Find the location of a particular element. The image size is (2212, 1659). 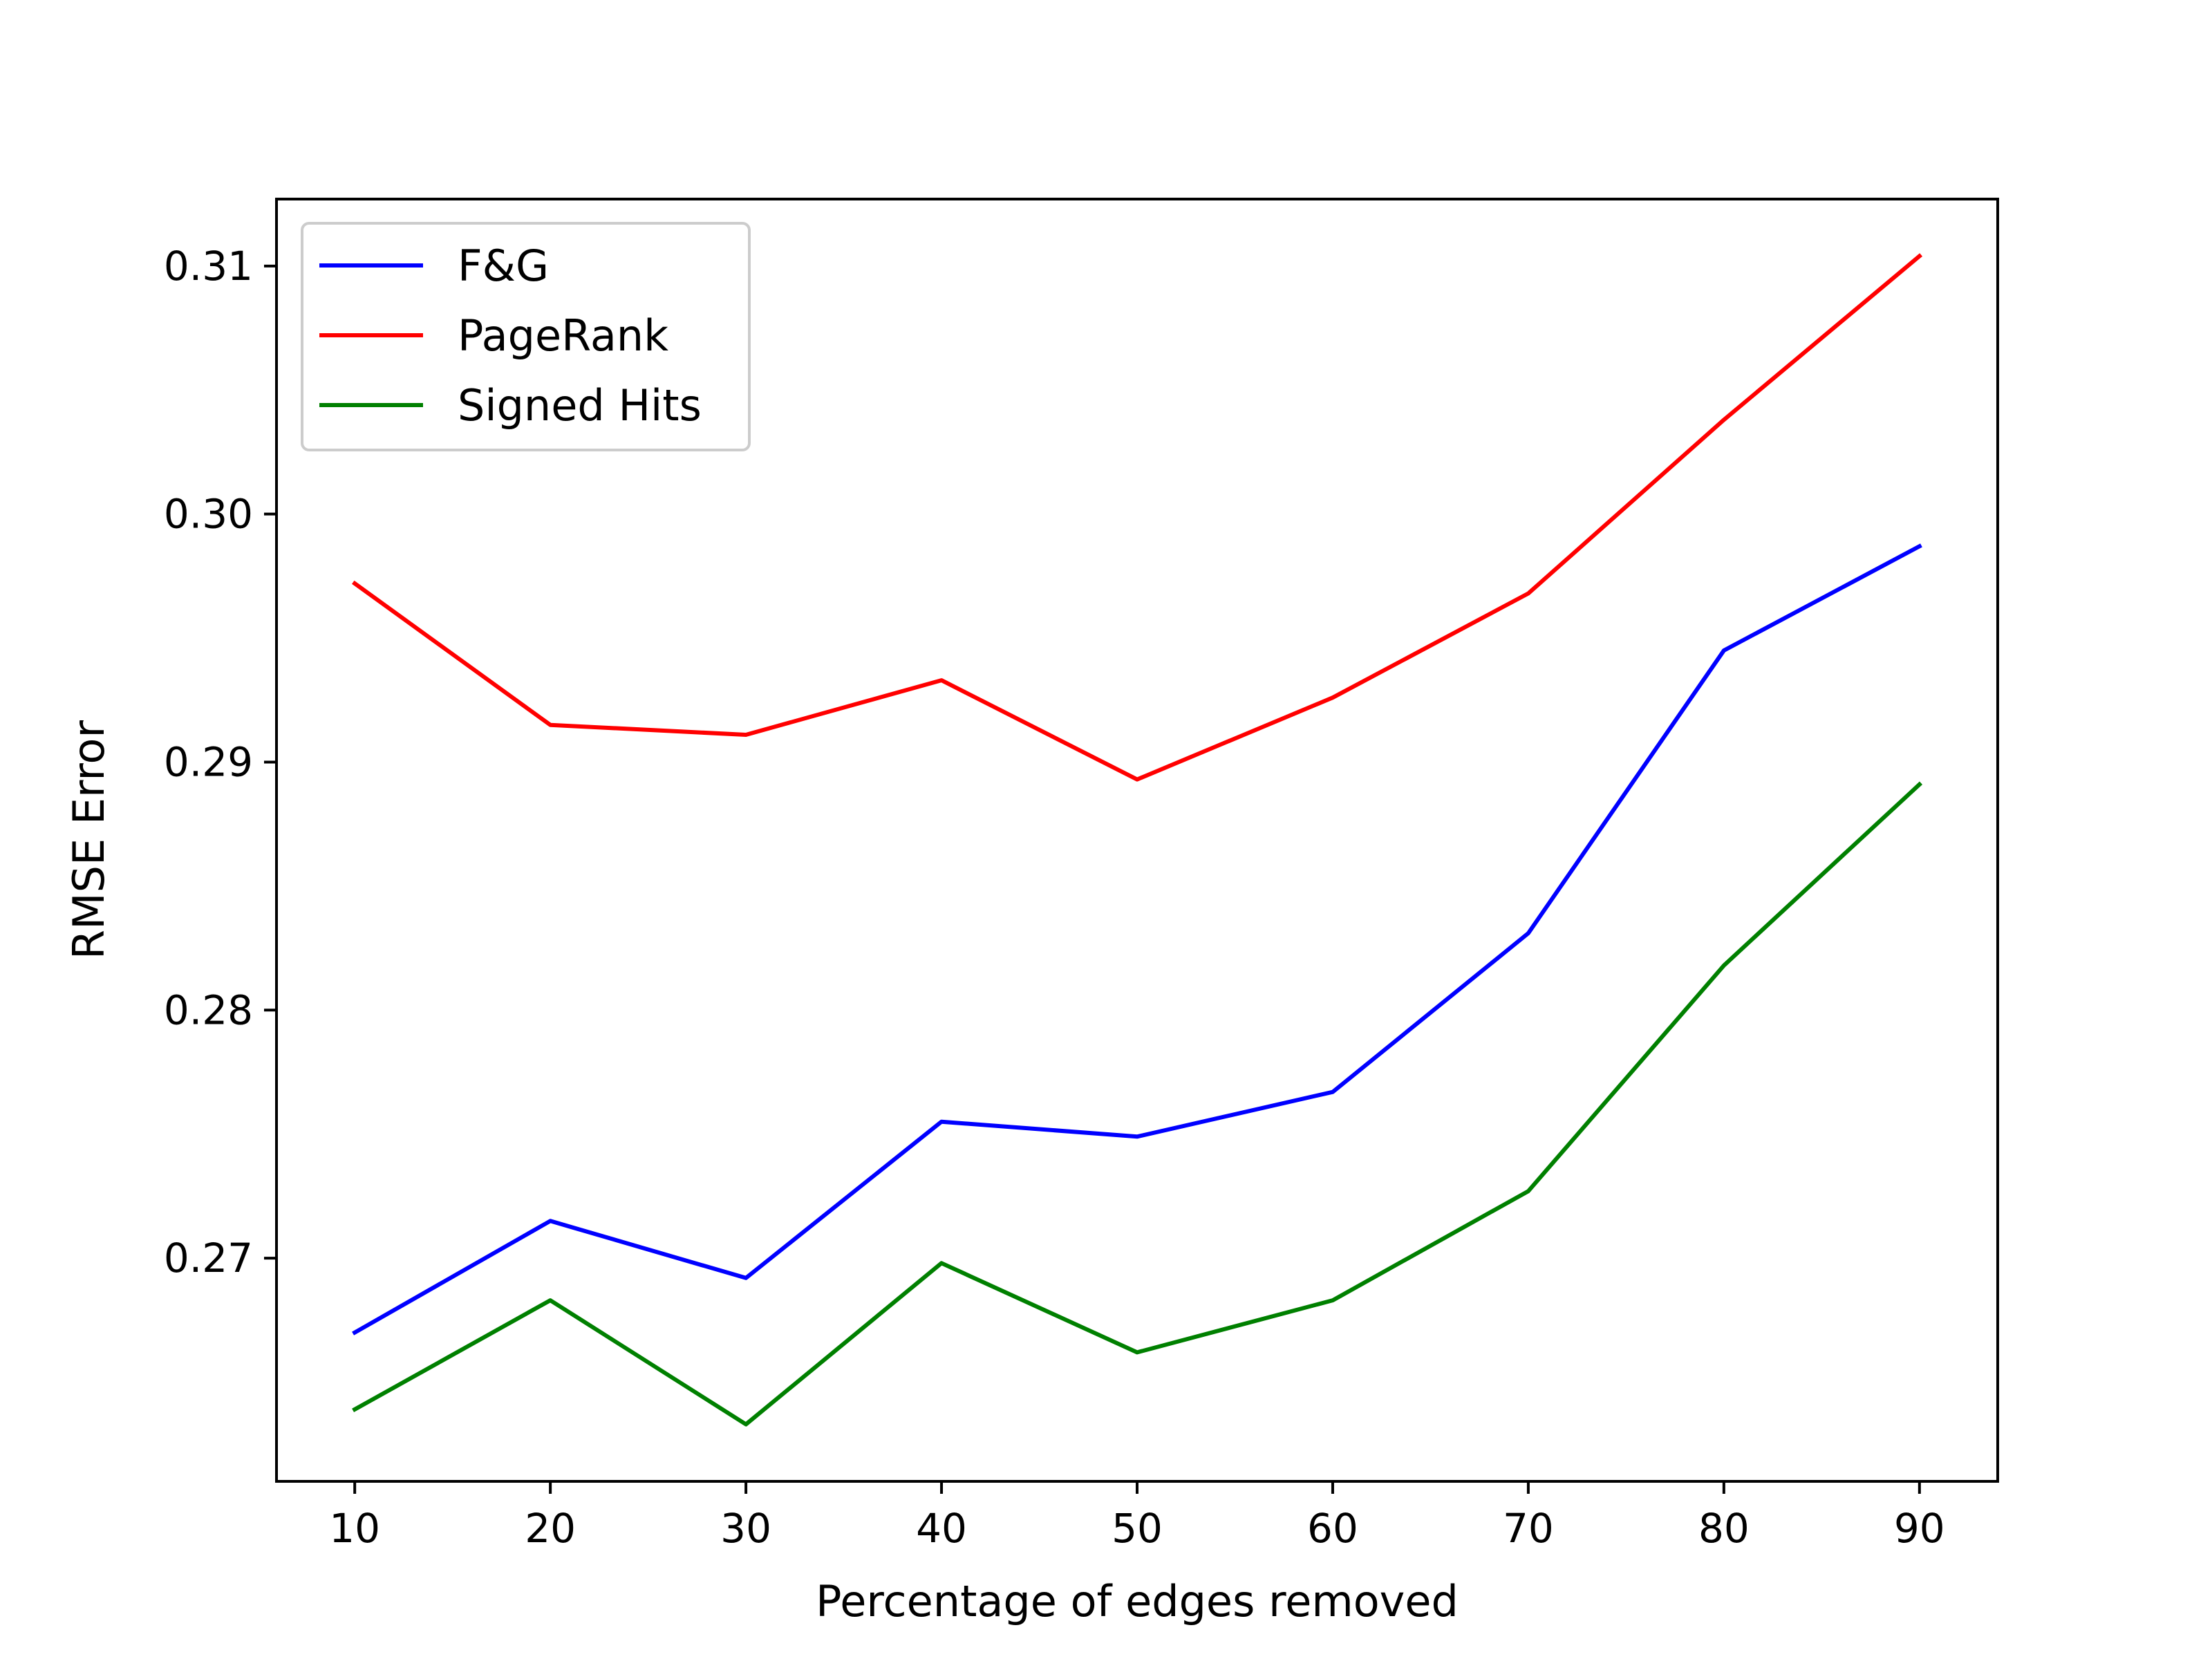

legend-label-f-g: F&G is located at coordinates (503, 266).